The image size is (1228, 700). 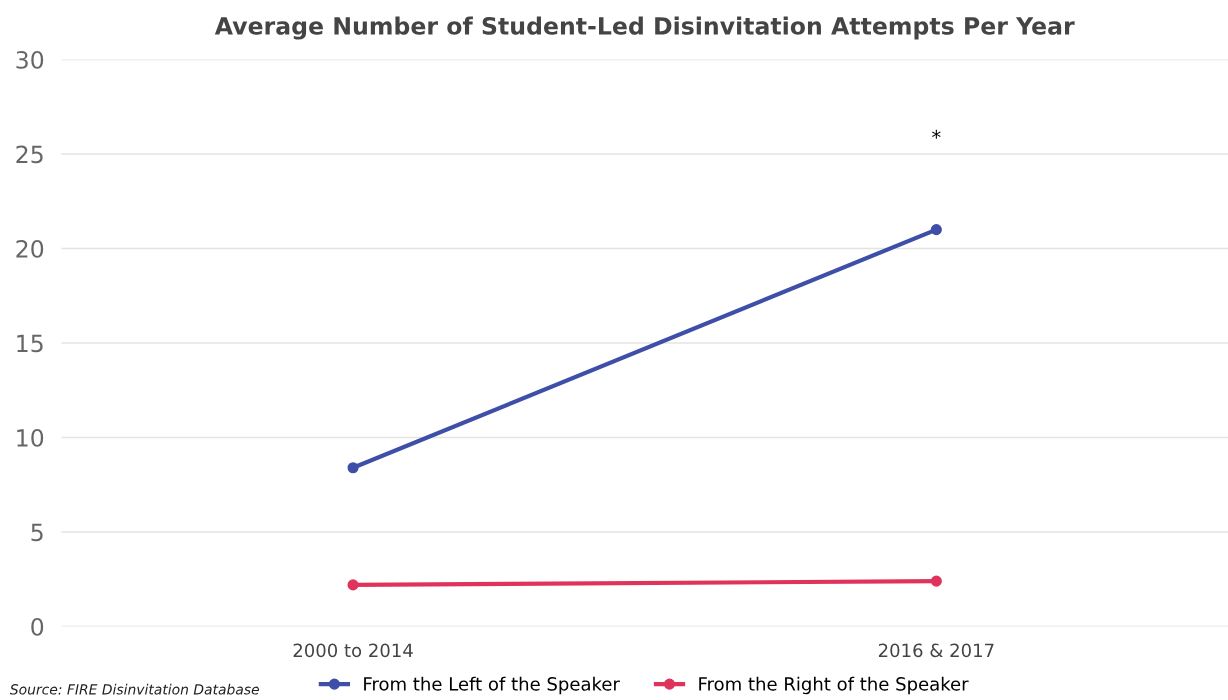 What do you see at coordinates (29, 154) in the screenshot?
I see `y-tick-label: 25` at bounding box center [29, 154].